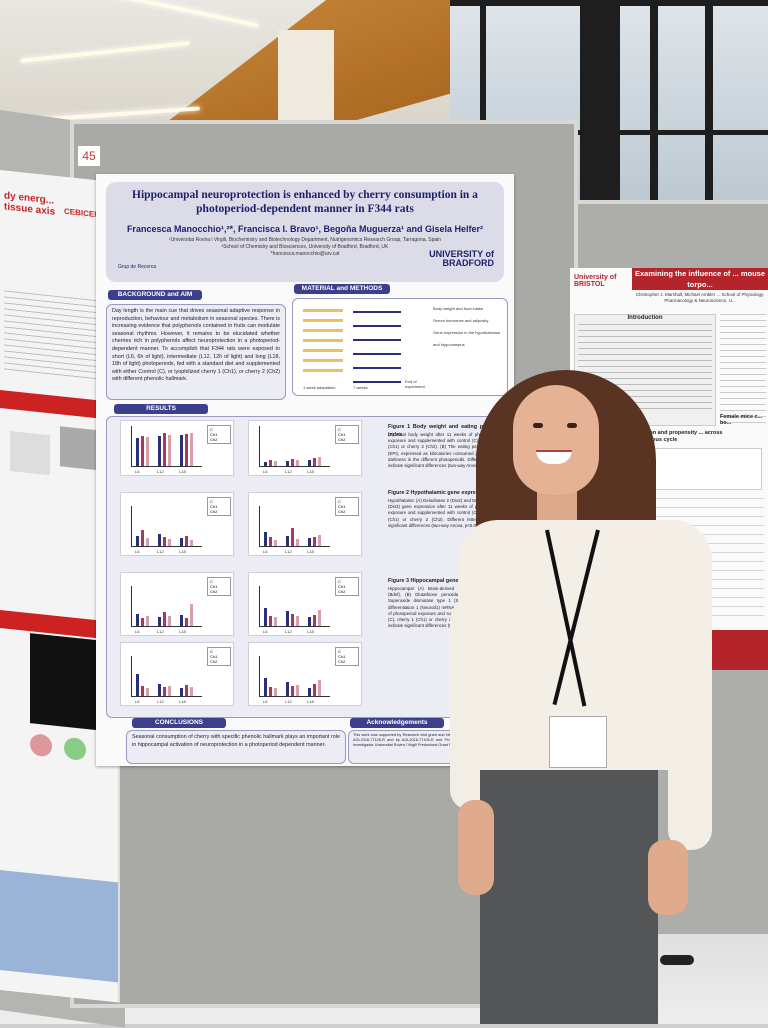 This screenshot has height=1028, width=768. What do you see at coordinates (161, 409) in the screenshot?
I see `results-heading: RESULTS` at bounding box center [161, 409].